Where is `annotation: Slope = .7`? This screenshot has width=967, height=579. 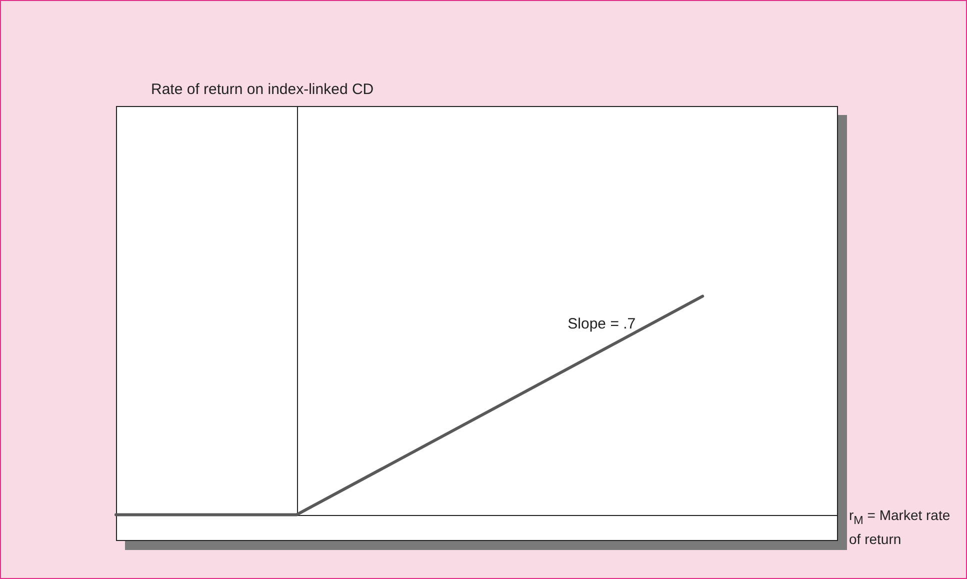
annotation: Slope = .7 is located at coordinates (602, 323).